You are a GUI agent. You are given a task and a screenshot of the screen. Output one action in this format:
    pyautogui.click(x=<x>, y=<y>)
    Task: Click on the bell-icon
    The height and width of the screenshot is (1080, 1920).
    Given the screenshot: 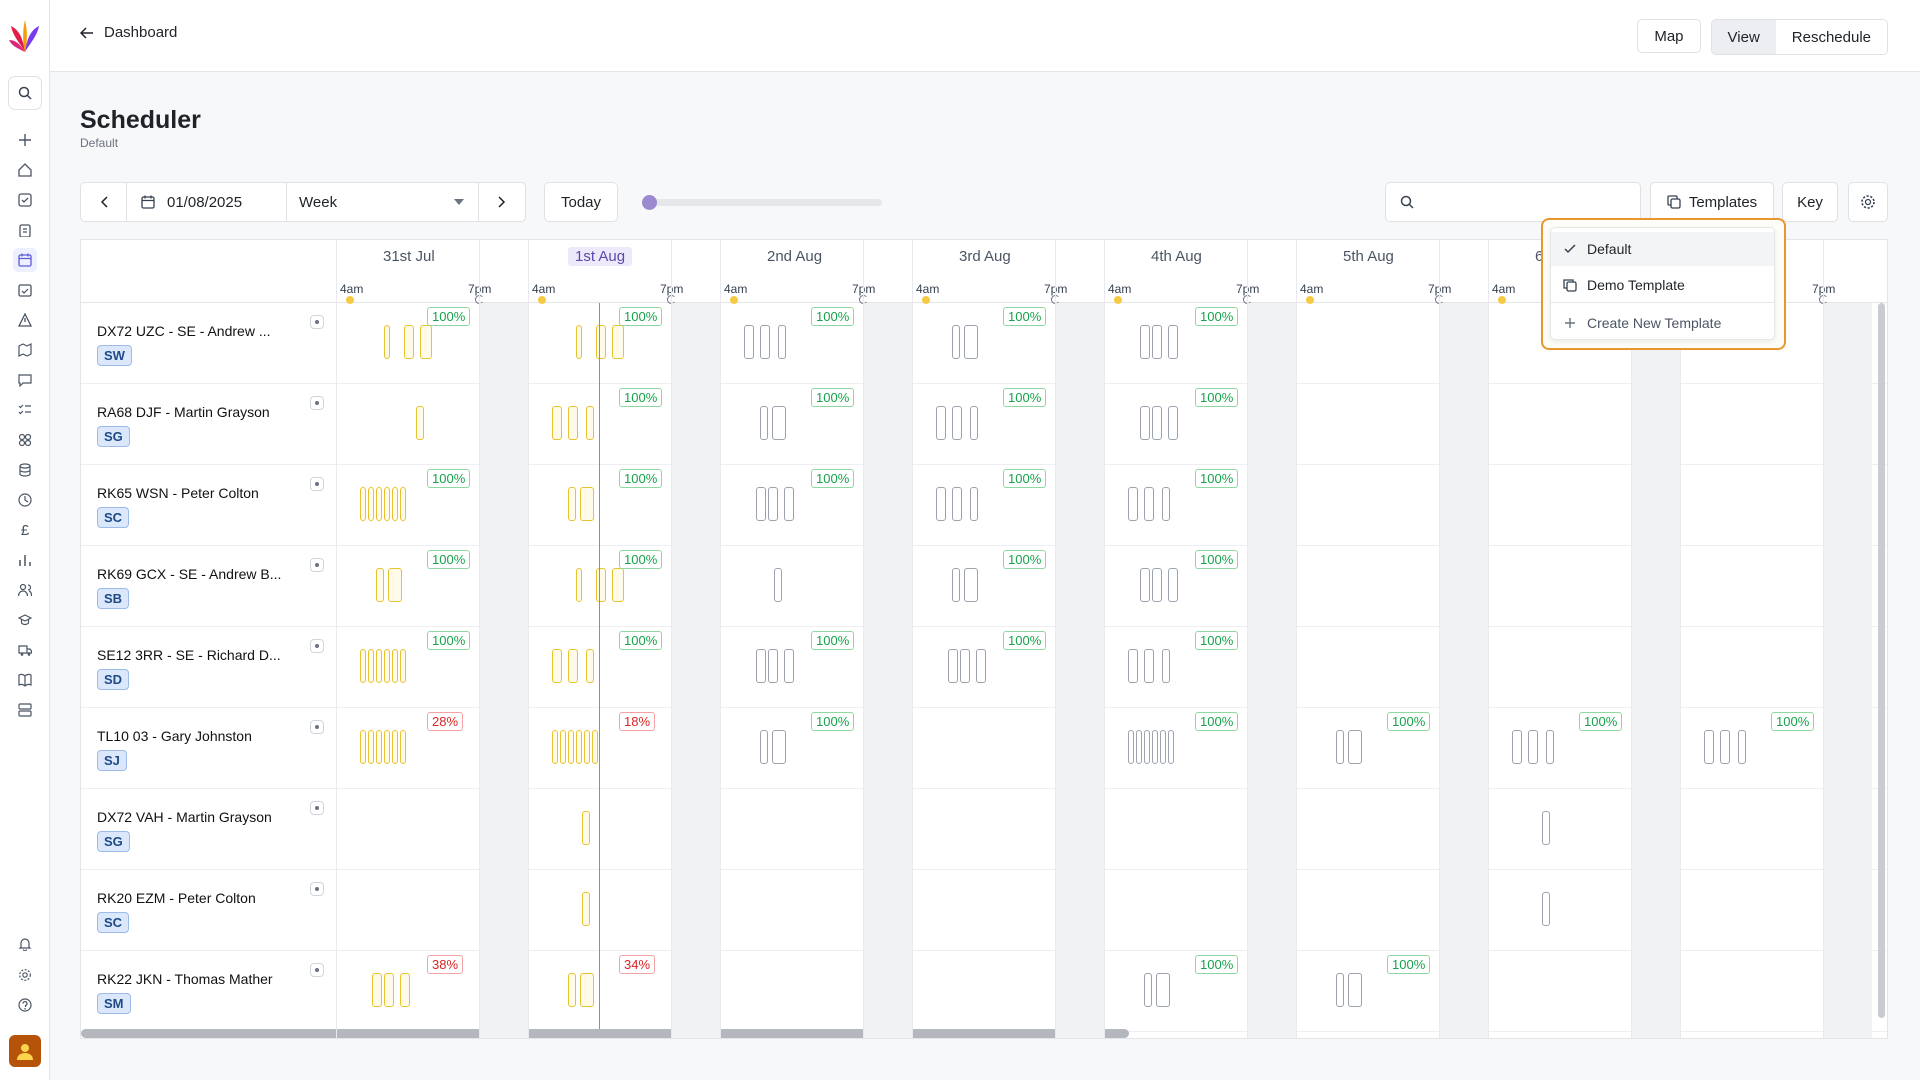 What is the action you would take?
    pyautogui.click(x=25, y=944)
    